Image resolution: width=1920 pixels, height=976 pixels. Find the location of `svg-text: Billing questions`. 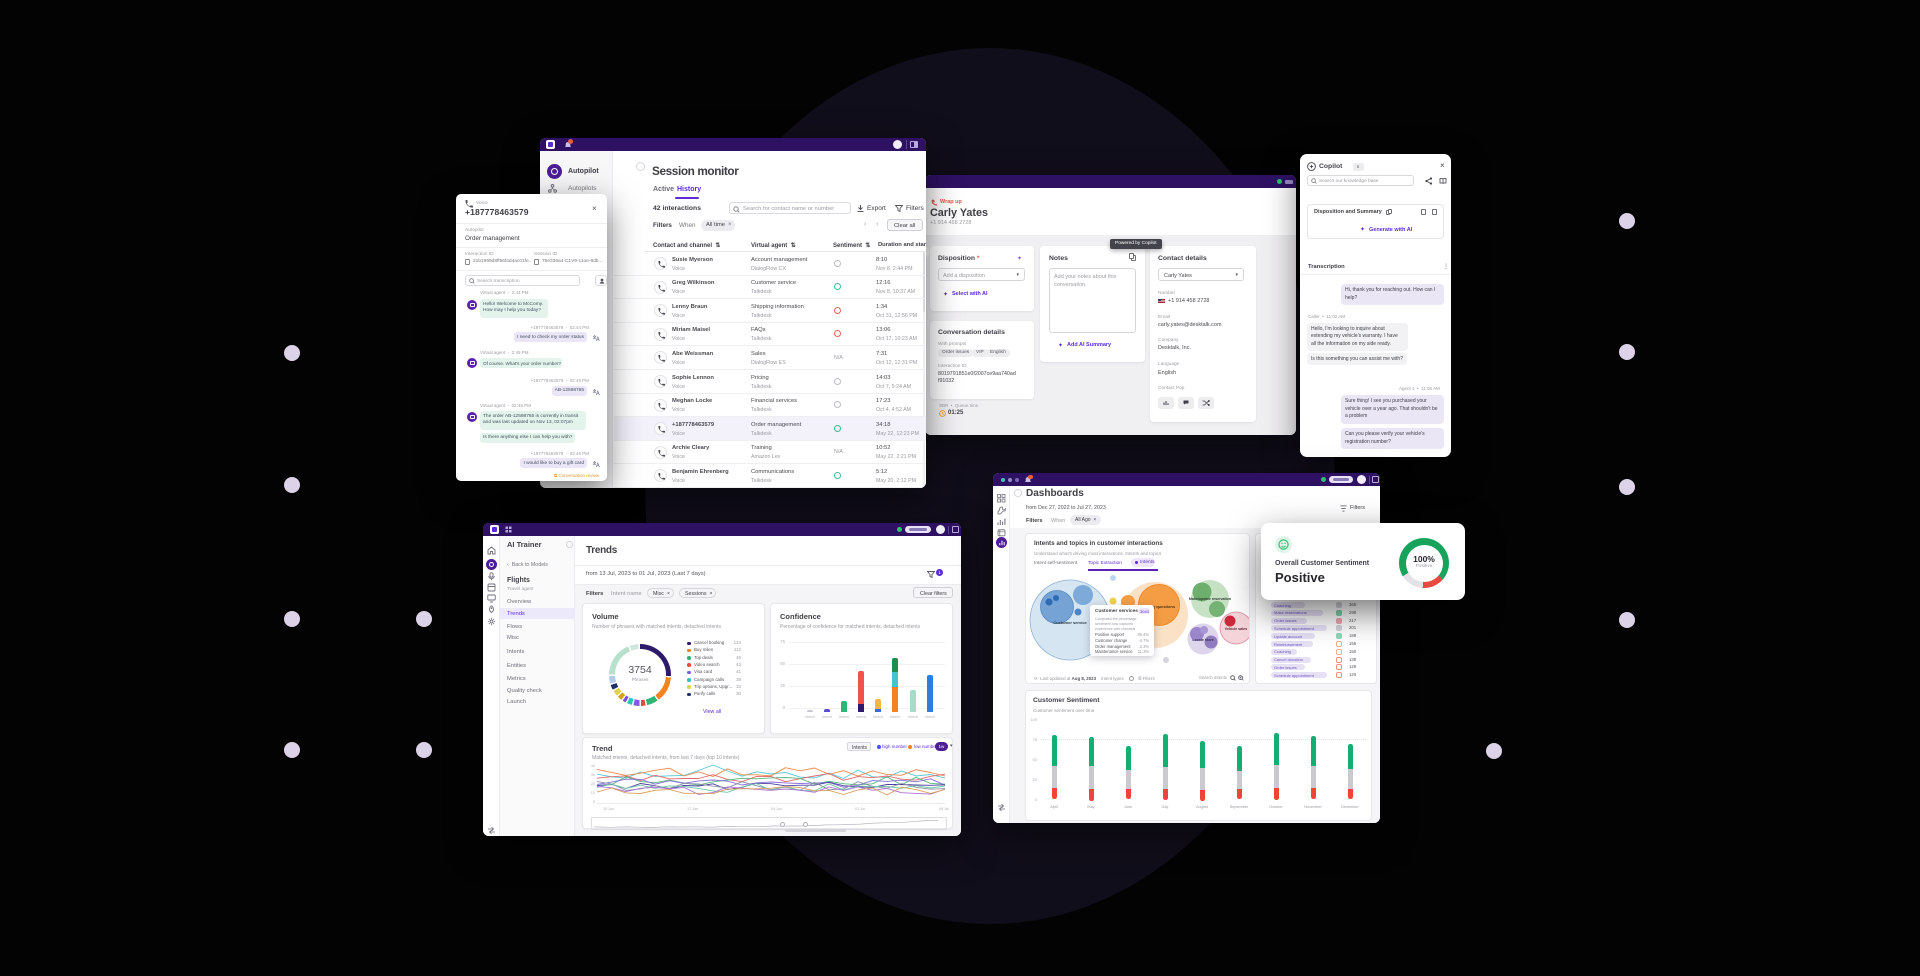

svg-text: Billing questions is located at coordinates (1159, 606).